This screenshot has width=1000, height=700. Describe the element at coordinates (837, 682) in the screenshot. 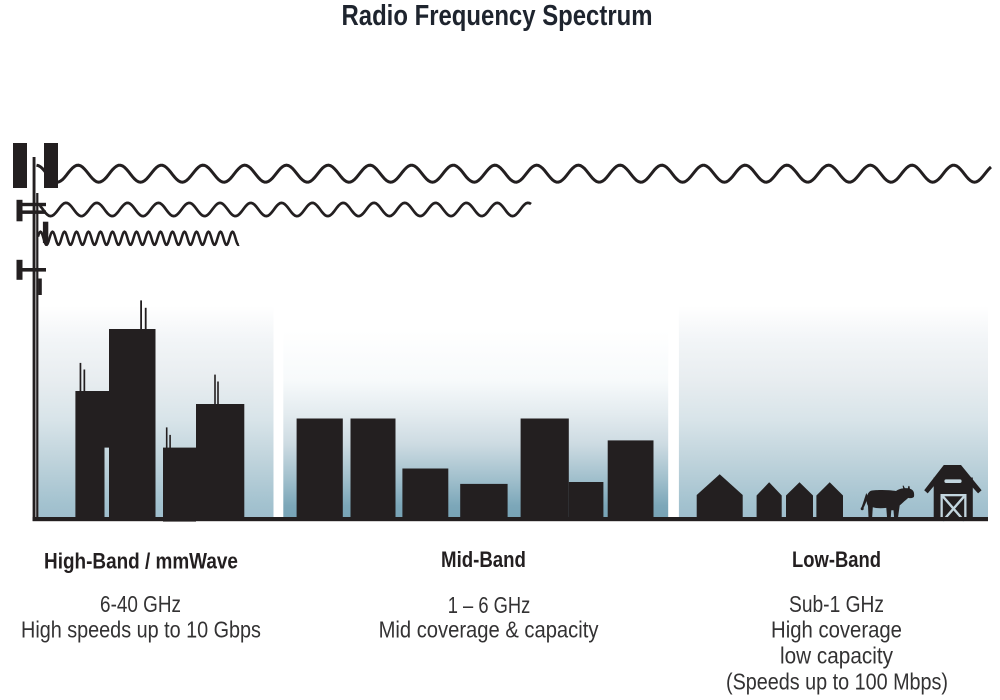

I see `svg-text: (Speeds up to 100 Mbps)` at that location.